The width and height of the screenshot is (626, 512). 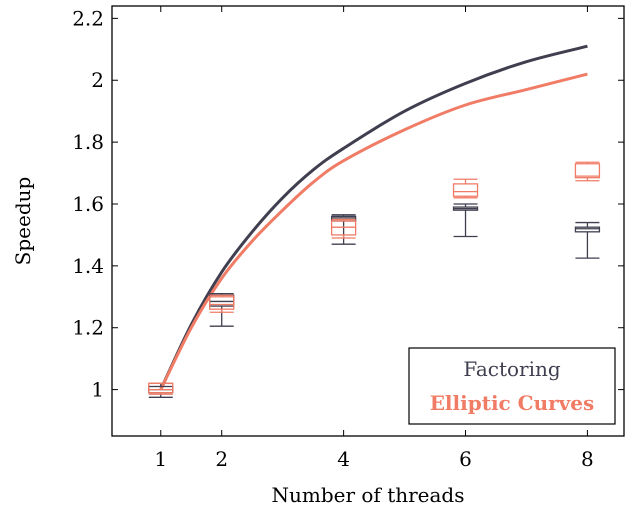 What do you see at coordinates (221, 459) in the screenshot?
I see `x-tick-label: 2` at bounding box center [221, 459].